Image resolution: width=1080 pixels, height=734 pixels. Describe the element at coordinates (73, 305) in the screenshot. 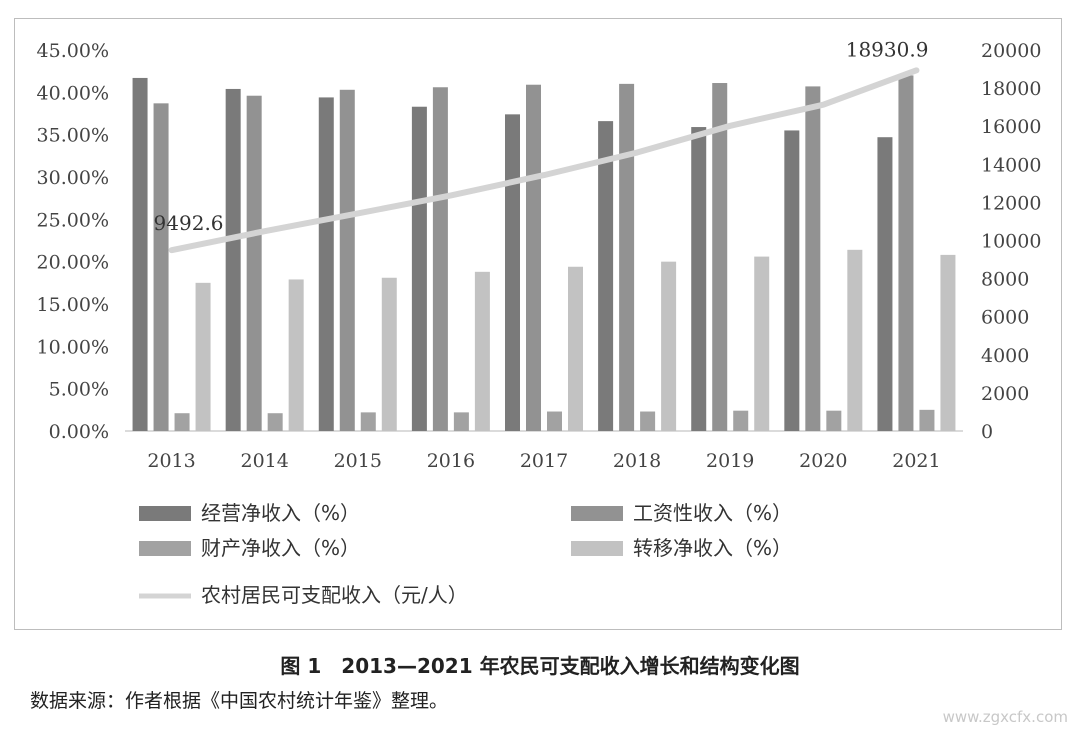

I see `left-tick-label: 15.00%` at that location.